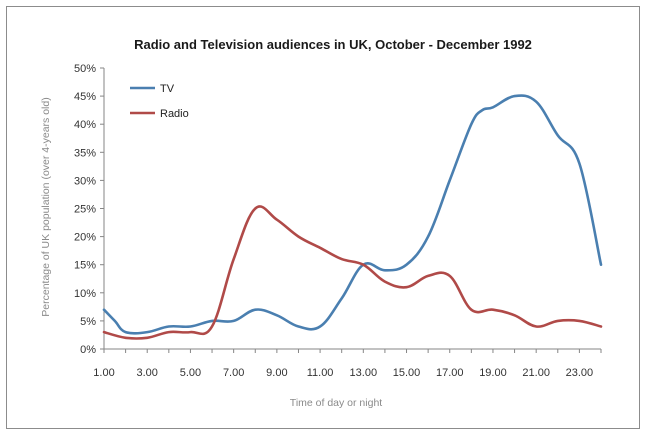 The width and height of the screenshot is (650, 437). I want to click on legend-label-tv: TV, so click(167, 89).